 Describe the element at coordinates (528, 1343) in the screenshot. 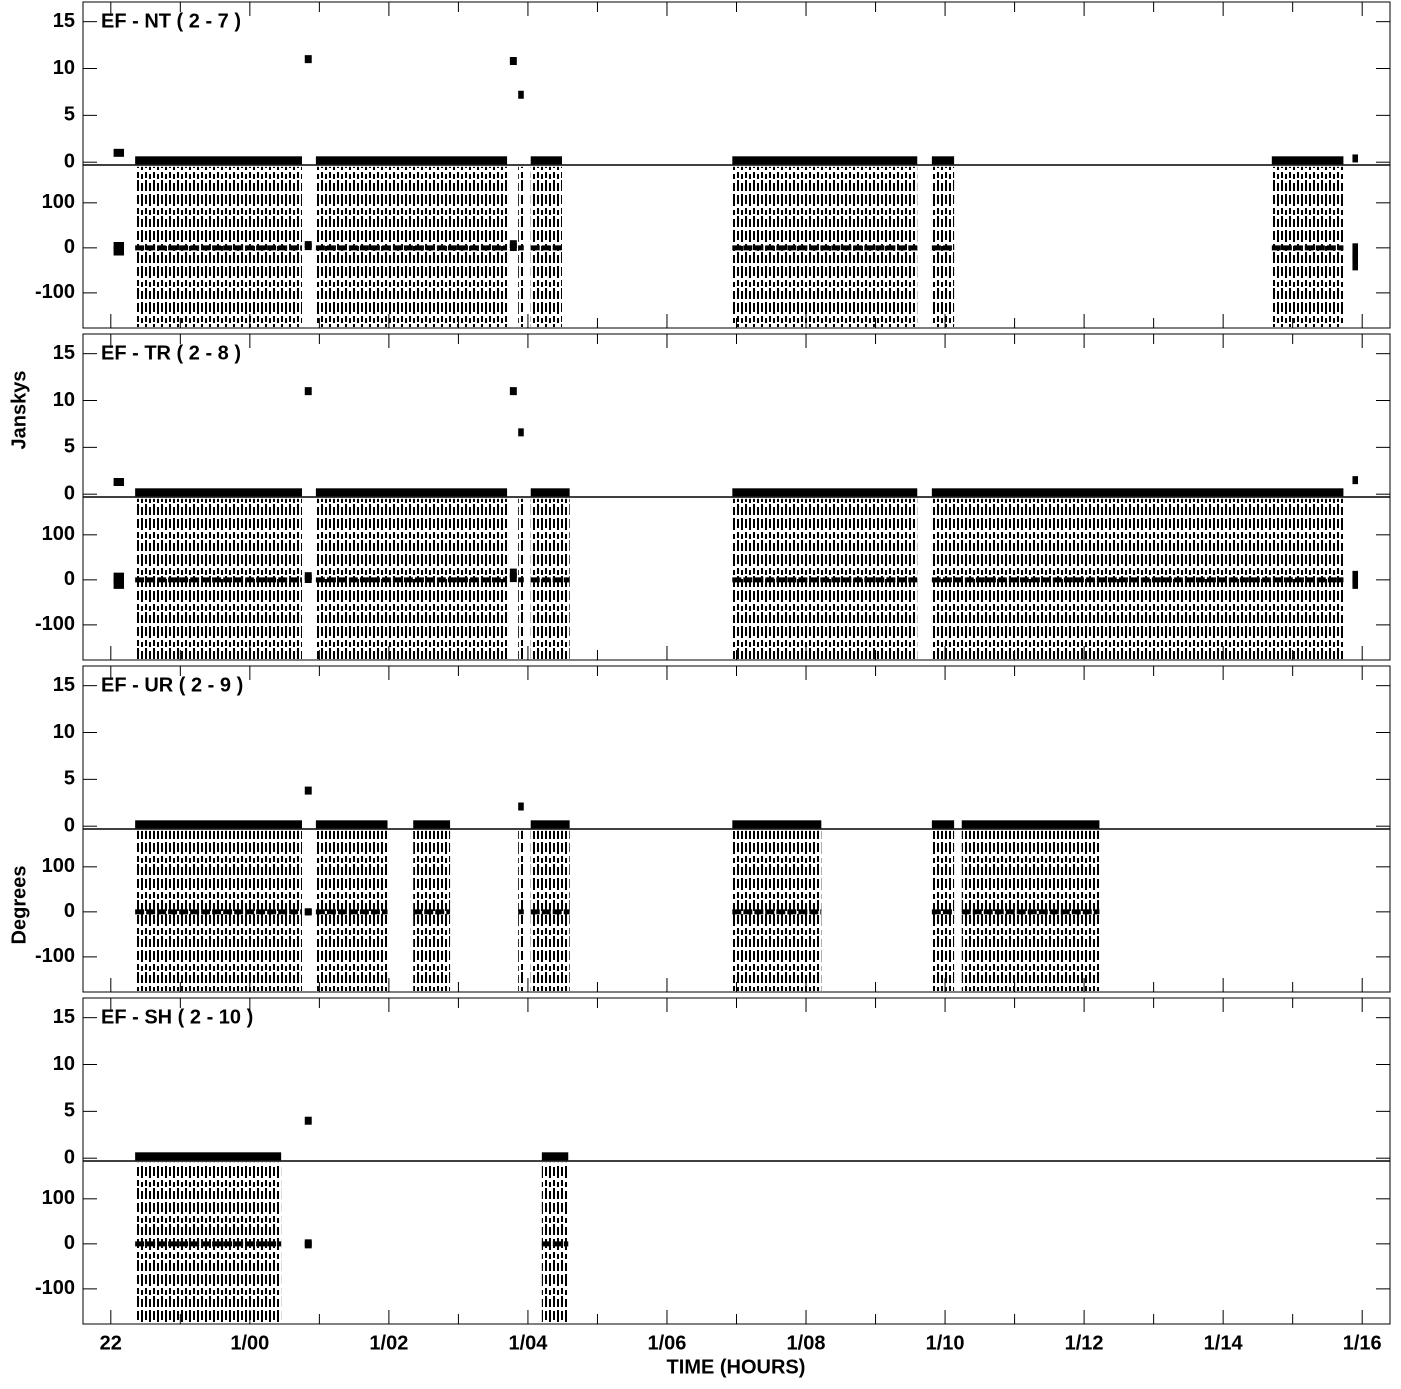

I see `x-tick-label: 1/04` at that location.